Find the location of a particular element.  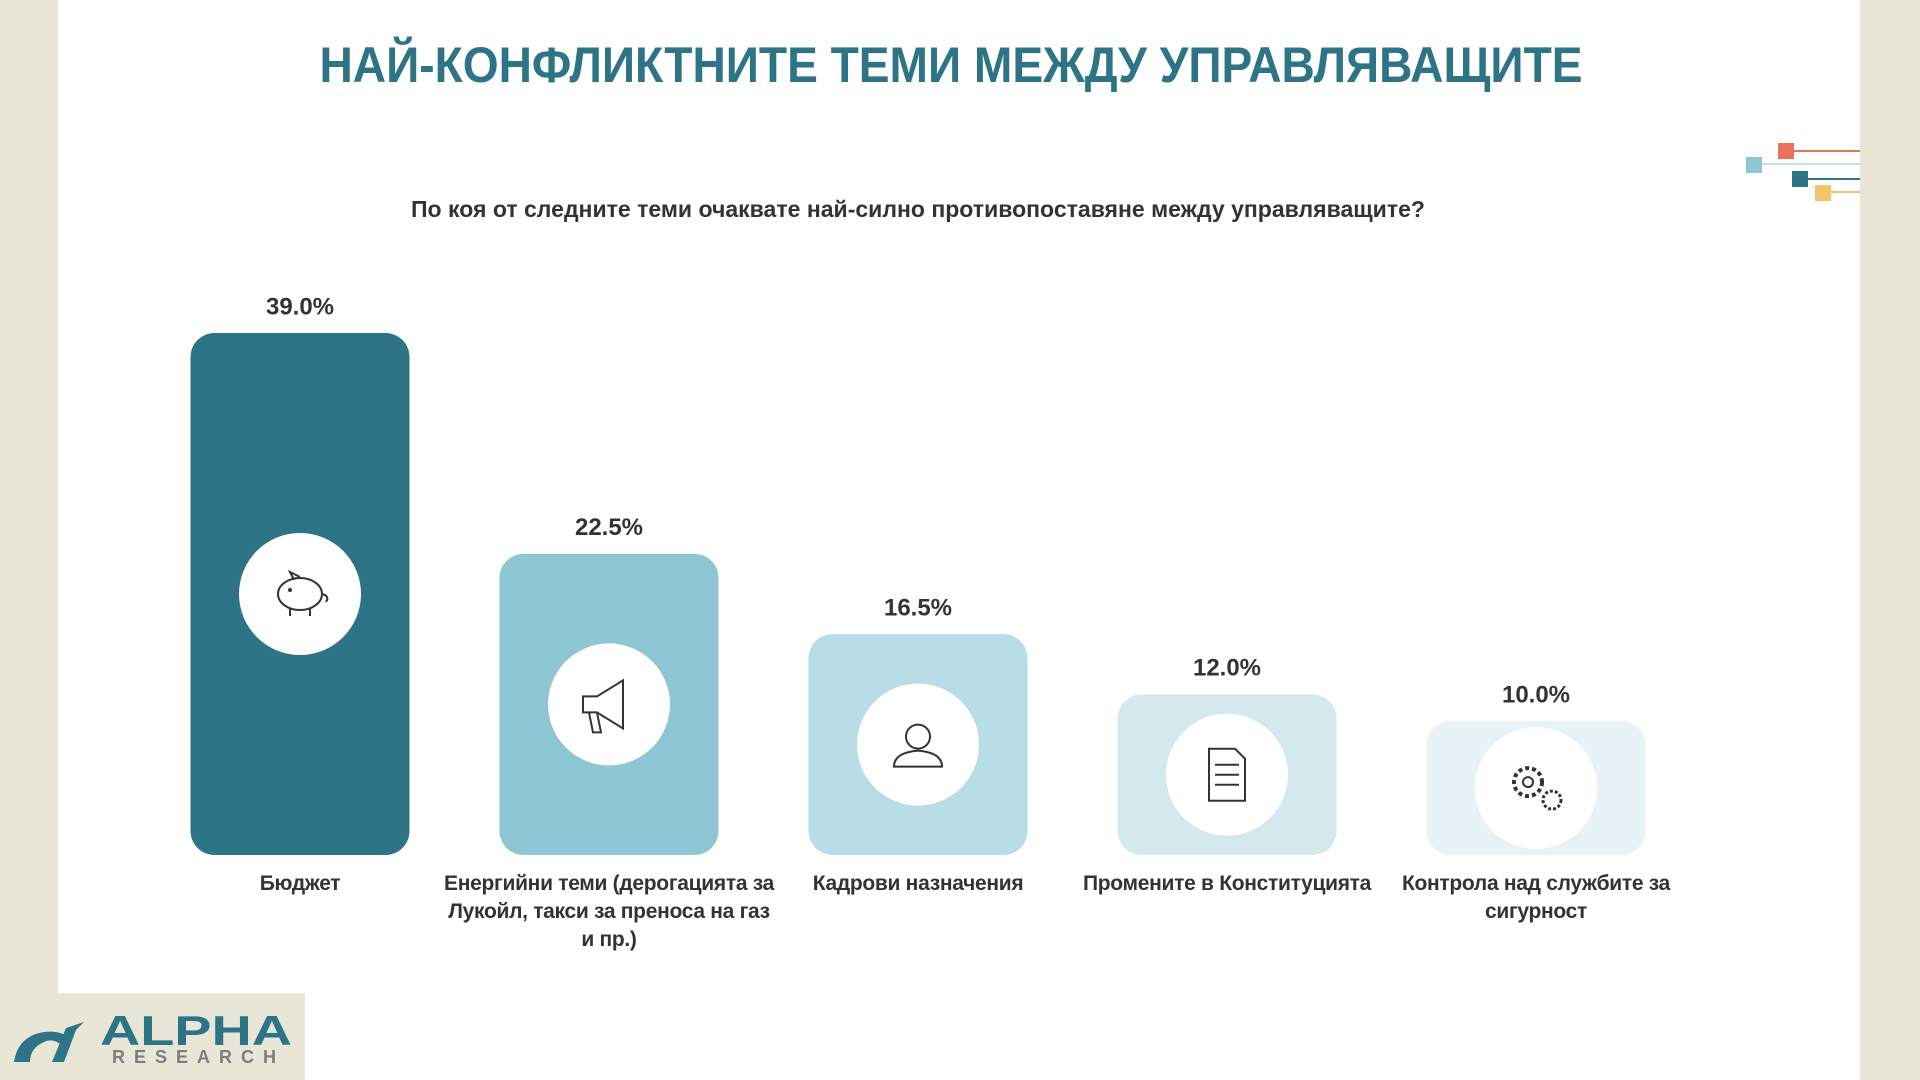

value-label: 10.0% is located at coordinates (1536, 694).